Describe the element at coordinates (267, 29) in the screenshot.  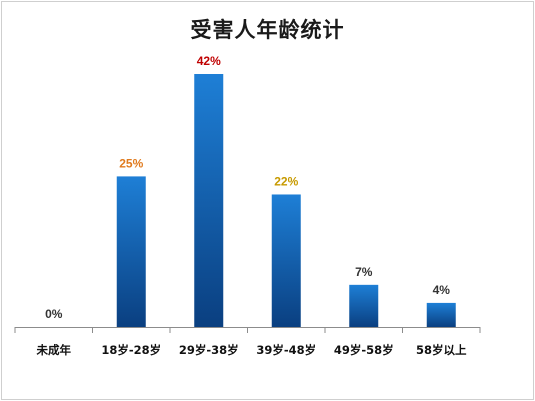
I see `chart-title: 受害人年龄统计` at that location.